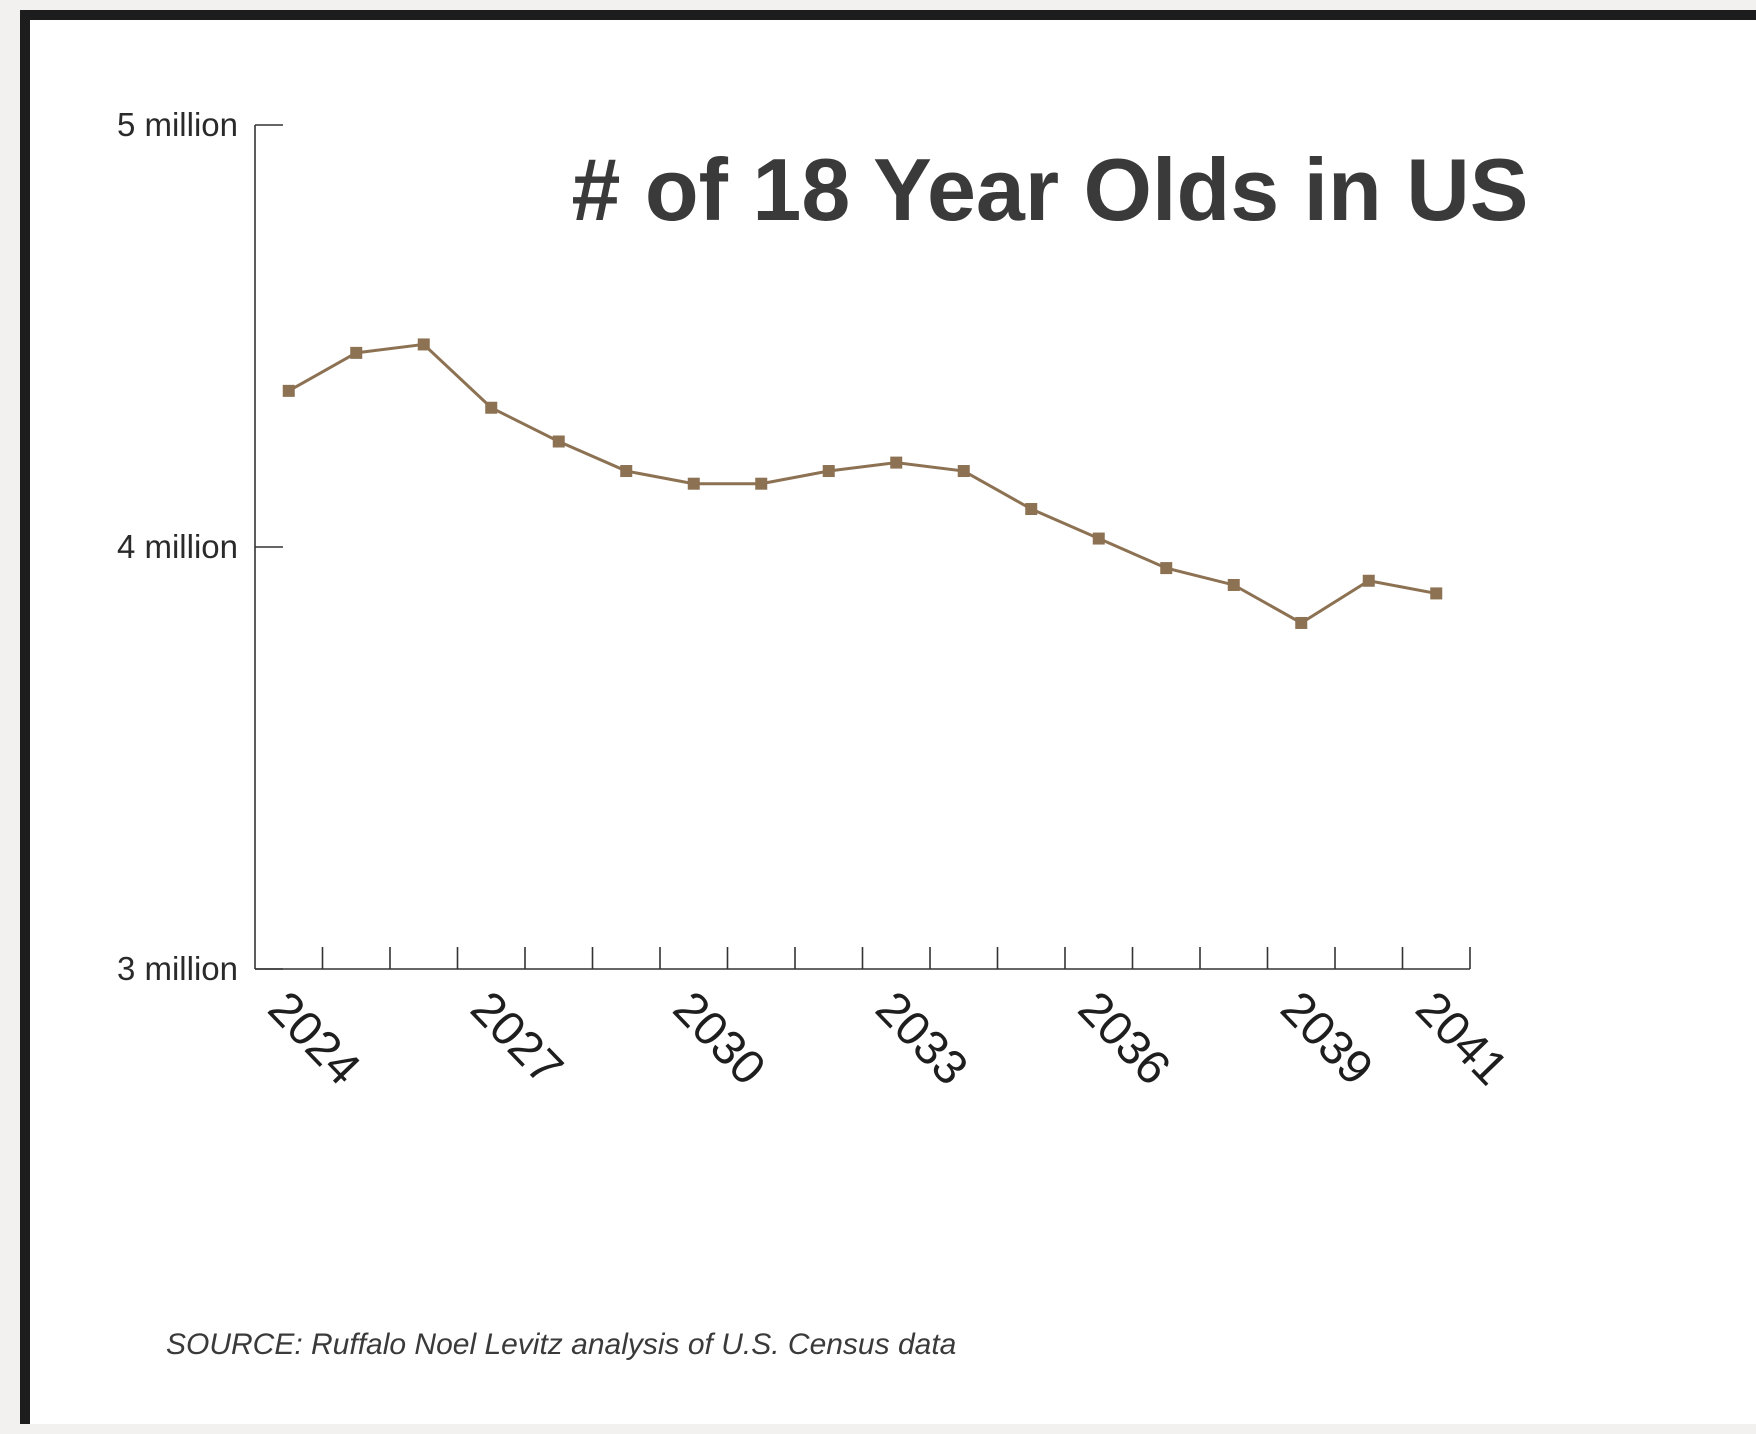 The width and height of the screenshot is (1756, 1434). What do you see at coordinates (1326, 1039) in the screenshot?
I see `x-tick-label: 2039` at bounding box center [1326, 1039].